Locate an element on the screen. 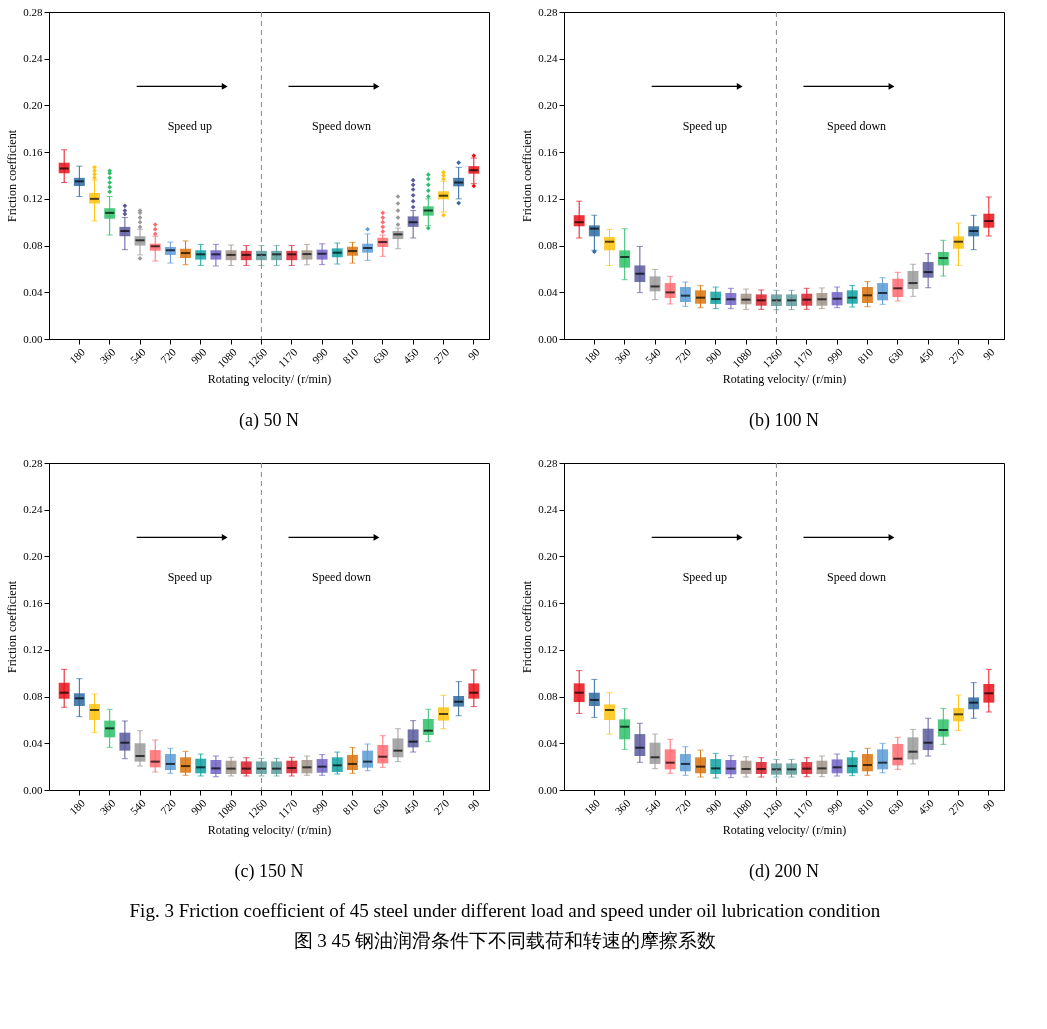 The width and height of the screenshot is (1047, 1029). caption: 图 3 45 钢油润滑条件下不同载荷和转速的摩擦系数 is located at coordinates (505, 940).